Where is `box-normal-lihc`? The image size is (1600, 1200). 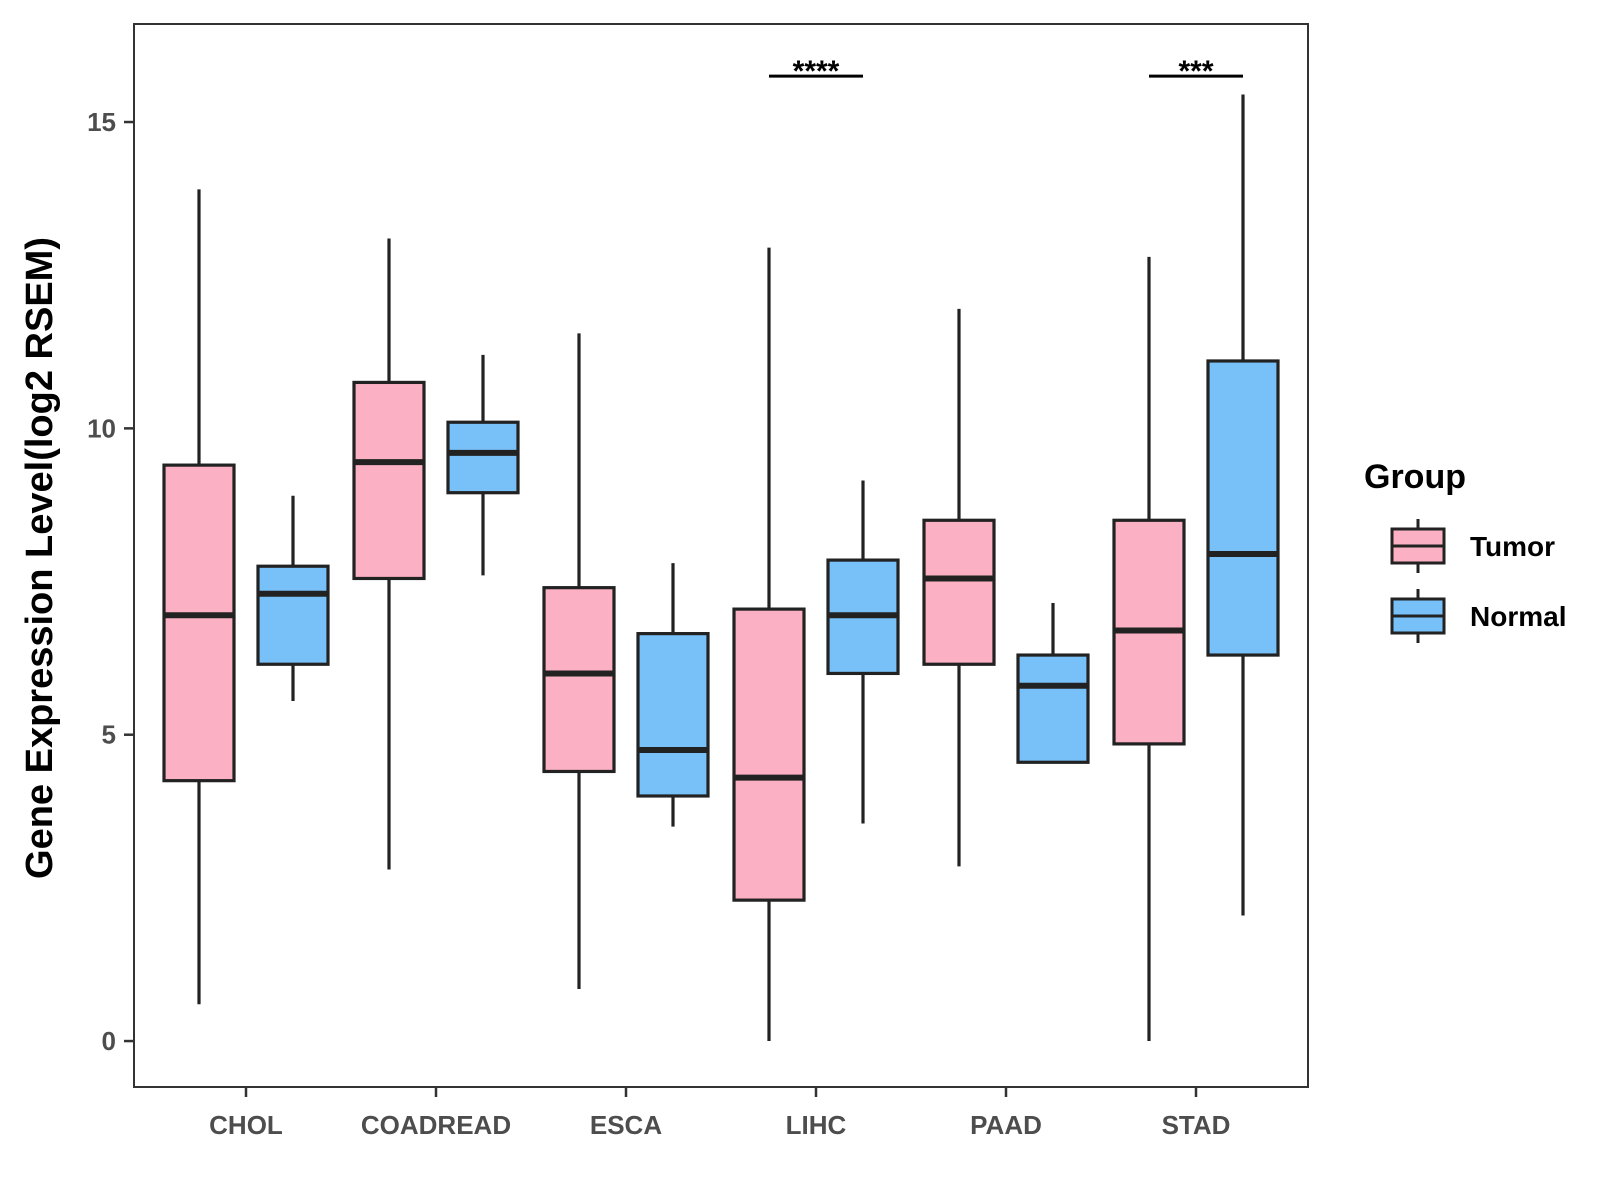 box-normal-lihc is located at coordinates (863, 652).